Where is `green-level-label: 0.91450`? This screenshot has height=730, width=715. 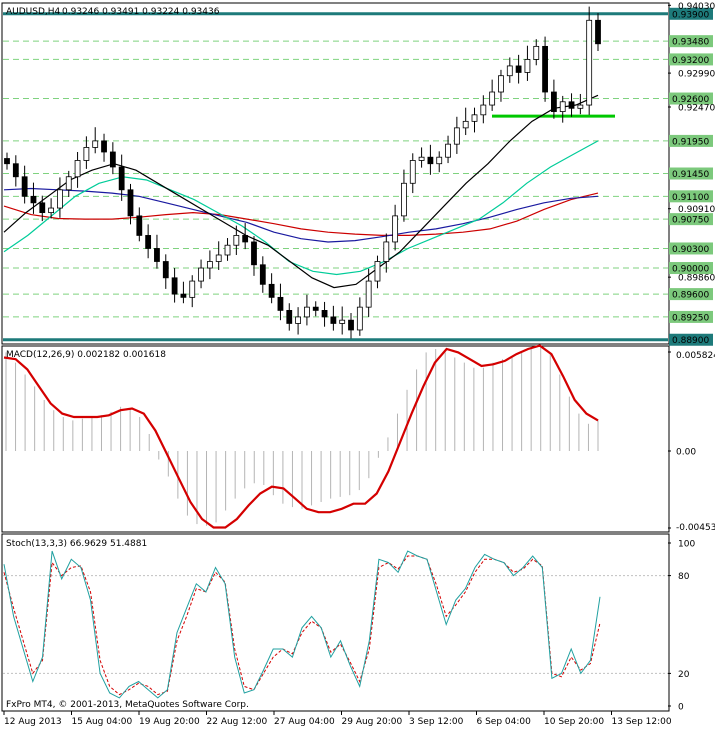
green-level-label: 0.91450 is located at coordinates (690, 175).